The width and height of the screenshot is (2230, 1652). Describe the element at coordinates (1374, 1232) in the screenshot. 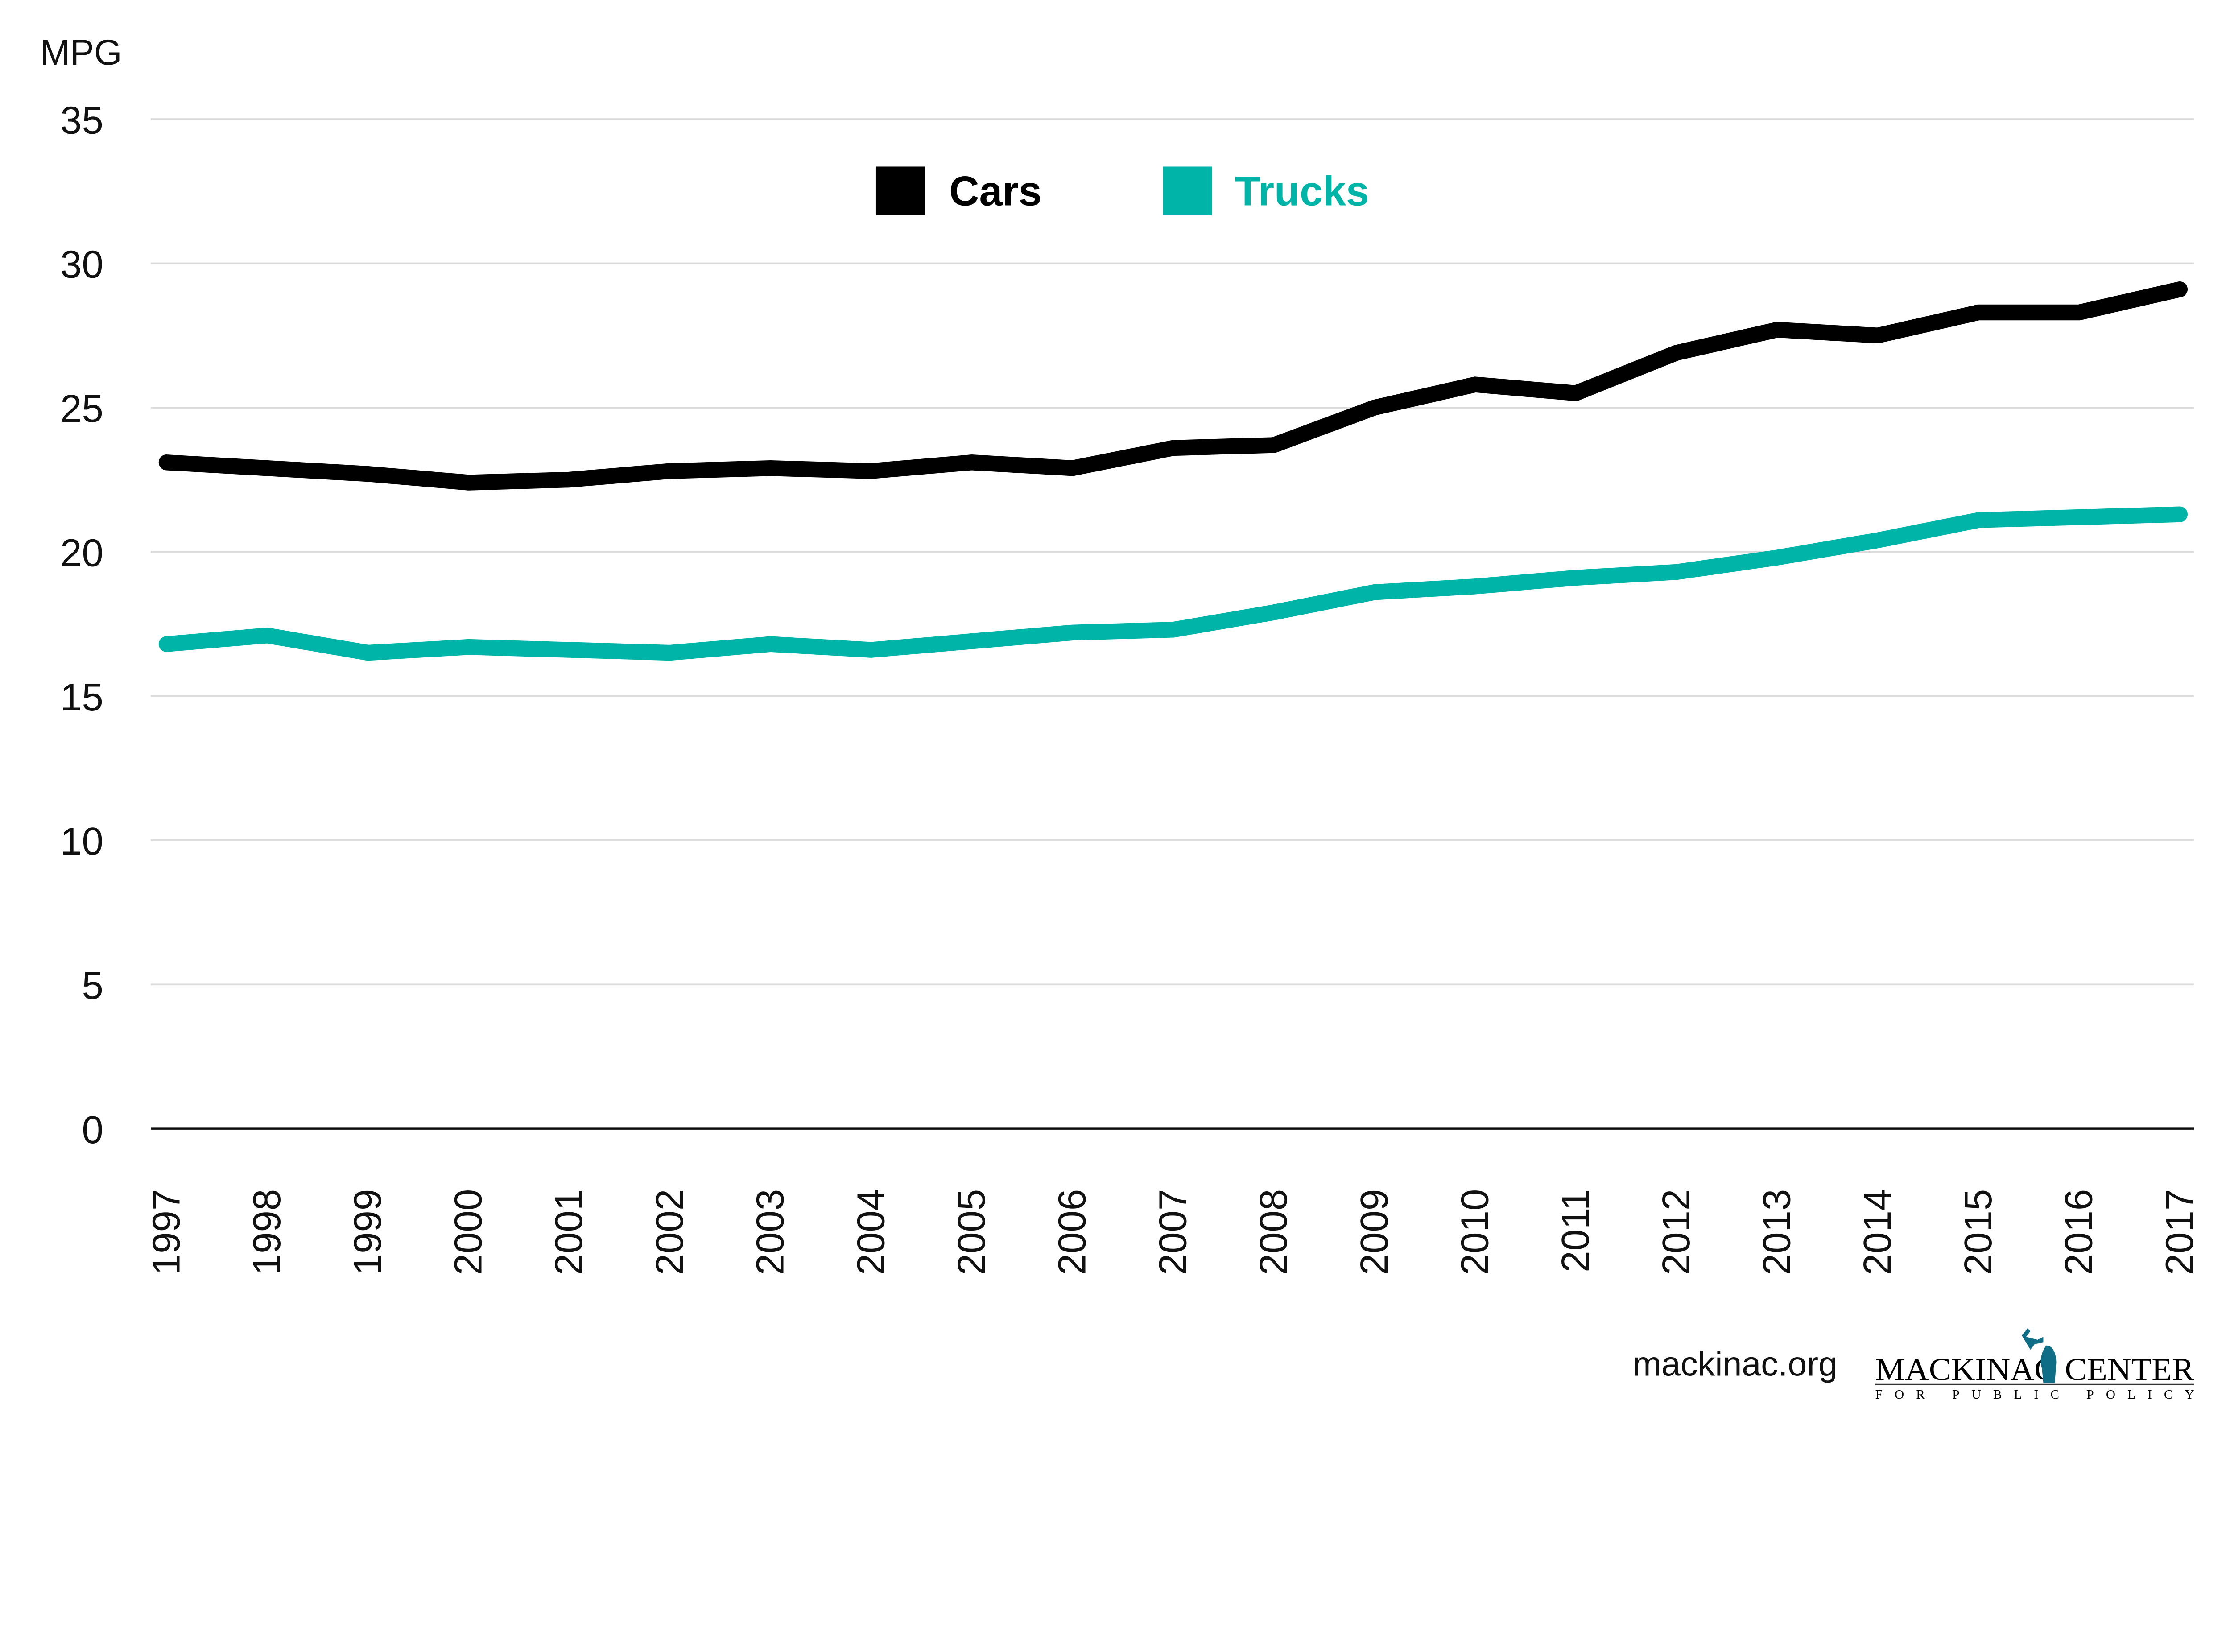

I see `x-tick-label: 2009` at that location.